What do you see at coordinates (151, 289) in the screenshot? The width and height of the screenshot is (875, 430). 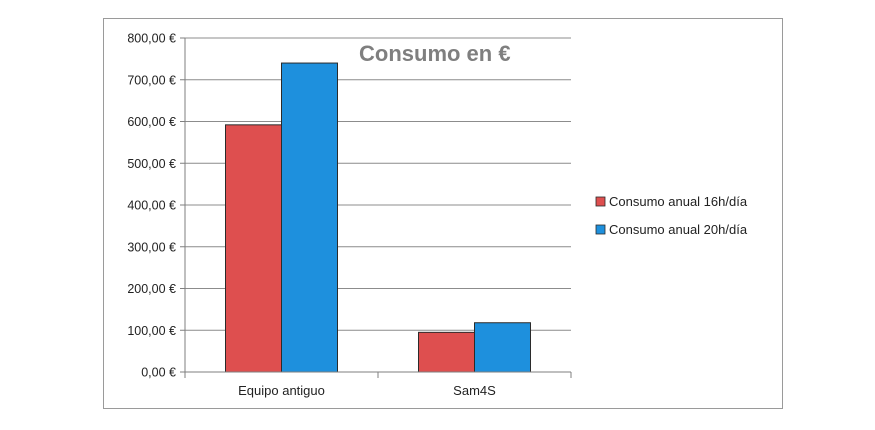 I see `y-tick-label: 200,00 €` at bounding box center [151, 289].